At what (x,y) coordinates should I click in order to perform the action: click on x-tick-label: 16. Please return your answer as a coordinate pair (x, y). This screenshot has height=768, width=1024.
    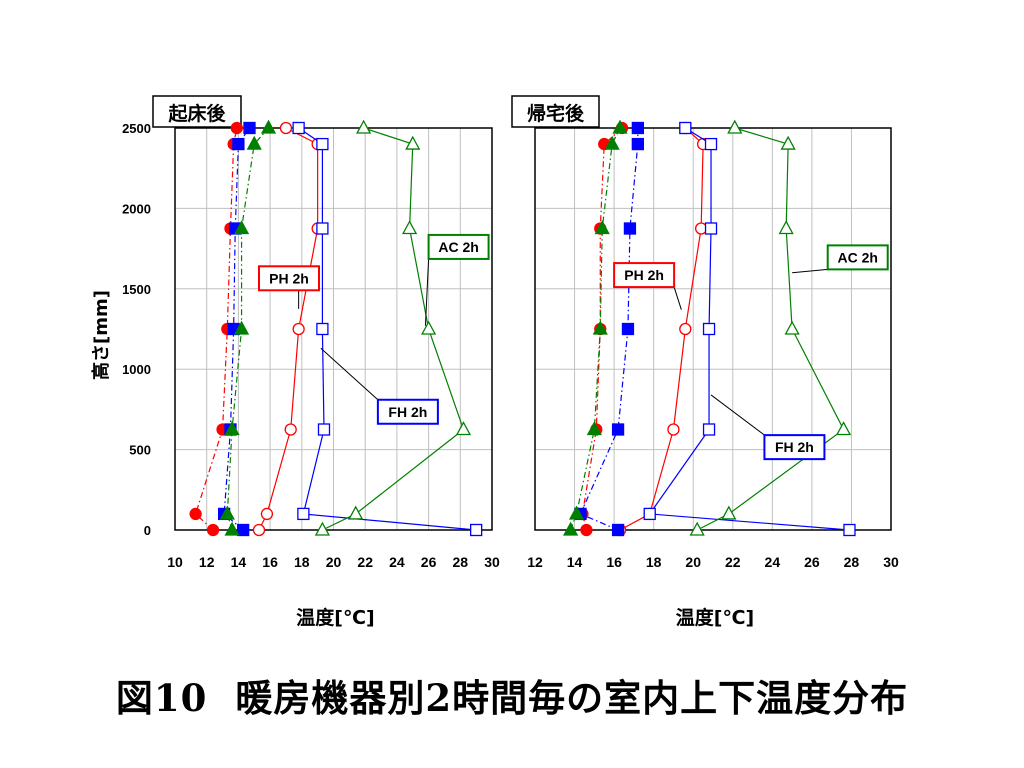
    Looking at the image, I should click on (614, 562).